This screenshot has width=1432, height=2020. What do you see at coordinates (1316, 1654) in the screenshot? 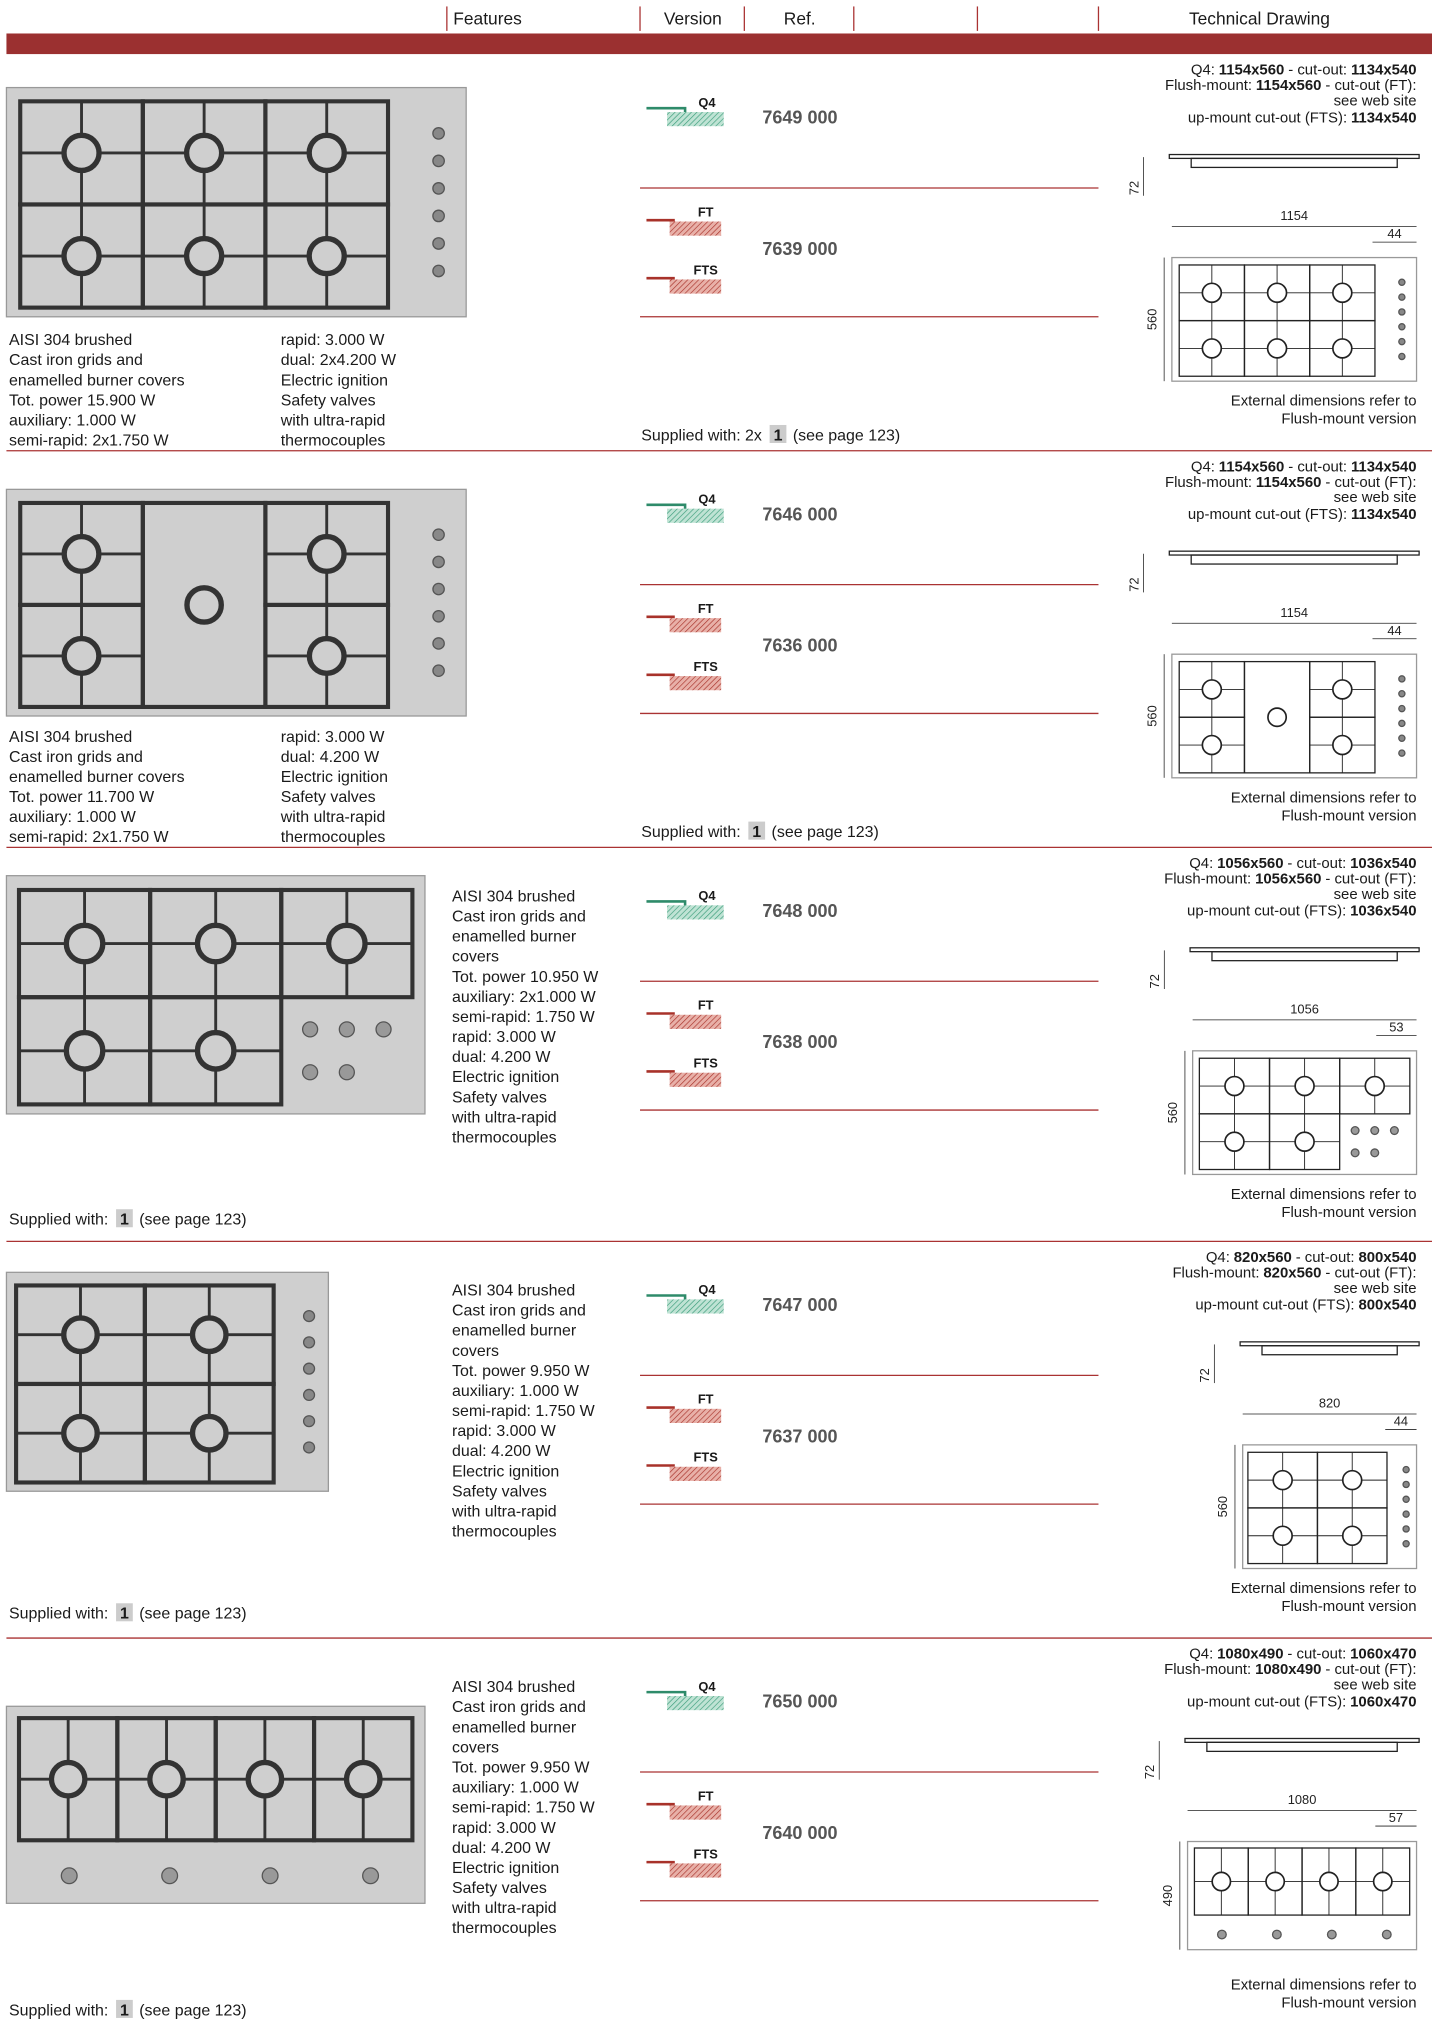
I see `tech-part: - cut-out:` at bounding box center [1316, 1654].